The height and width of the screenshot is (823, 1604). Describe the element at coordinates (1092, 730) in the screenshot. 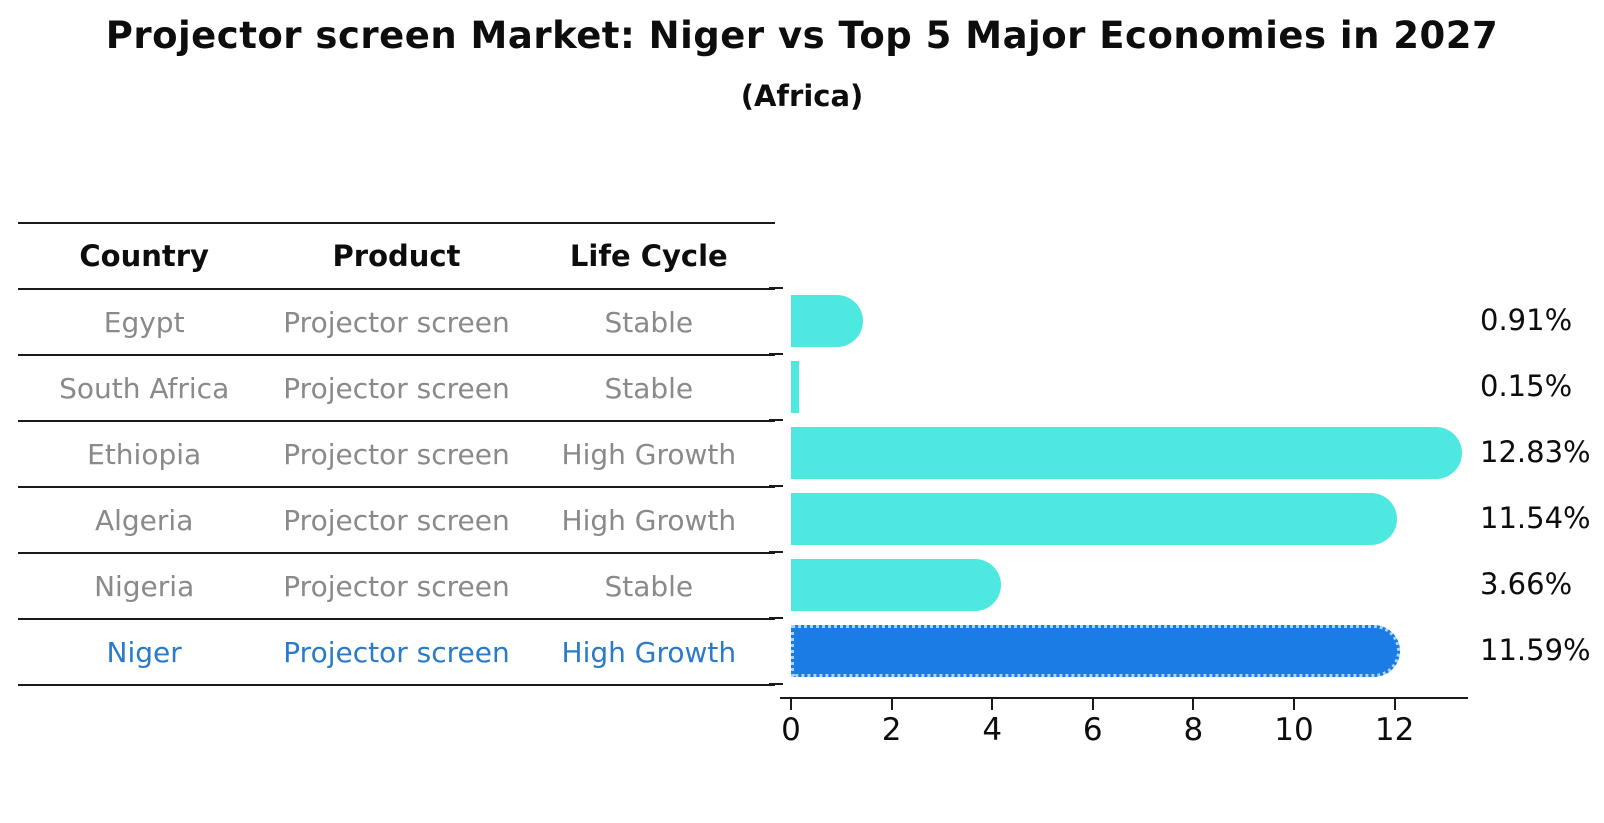

I see `x-tick-label-6: 6` at that location.